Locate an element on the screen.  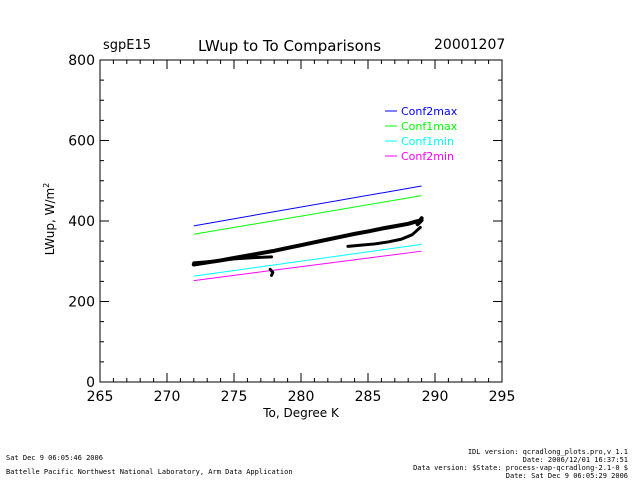
footer-data-date: Date: Sat Dec 9 06:05:29 2006 is located at coordinates (566, 476).